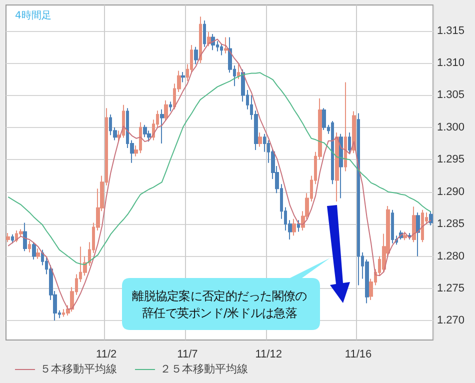 Image resolution: width=475 pixels, height=383 pixels. I want to click on y-tick-label: 1.295, so click(451, 160).